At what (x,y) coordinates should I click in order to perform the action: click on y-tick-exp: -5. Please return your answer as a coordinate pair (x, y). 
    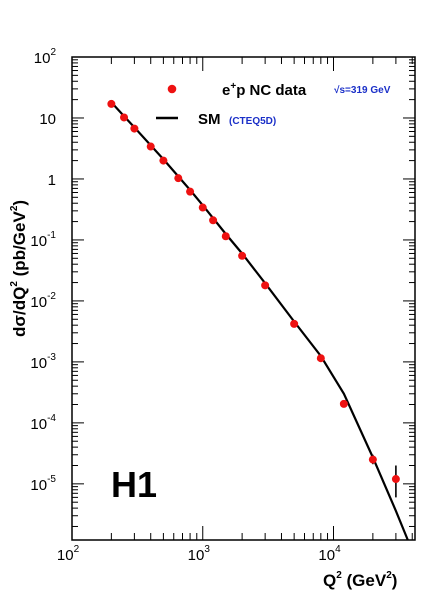
    Looking at the image, I should click on (51, 479).